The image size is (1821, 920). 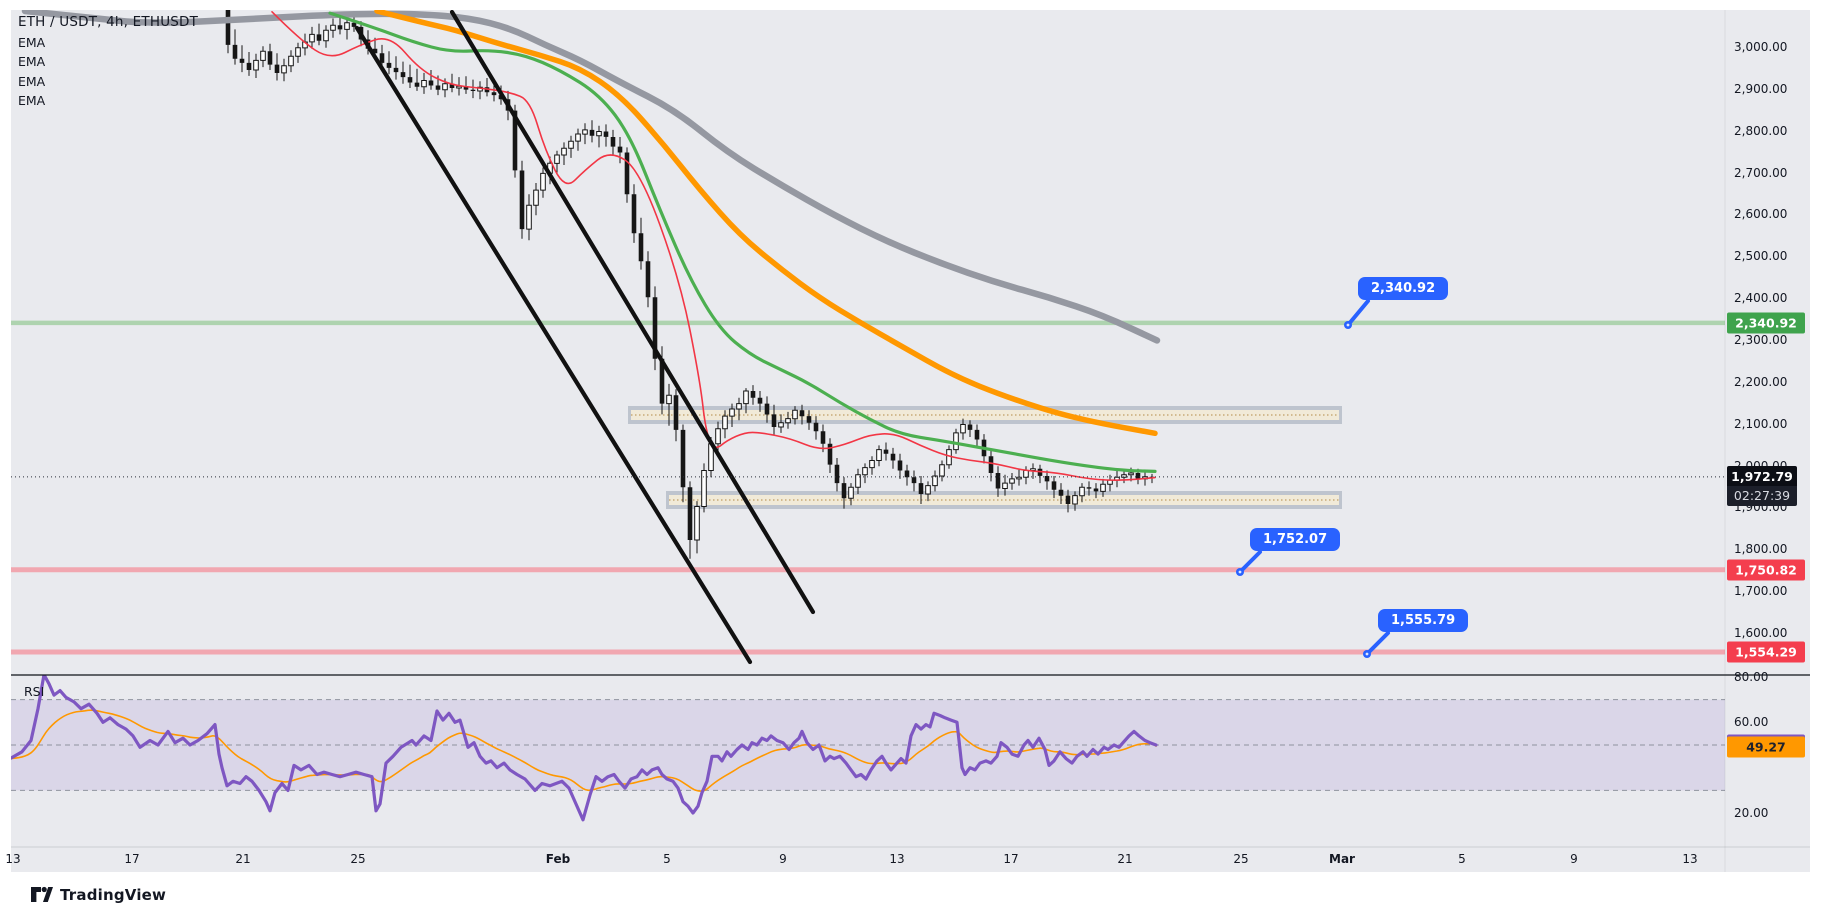 I want to click on trendline-drawing, so click(x=632, y=312).